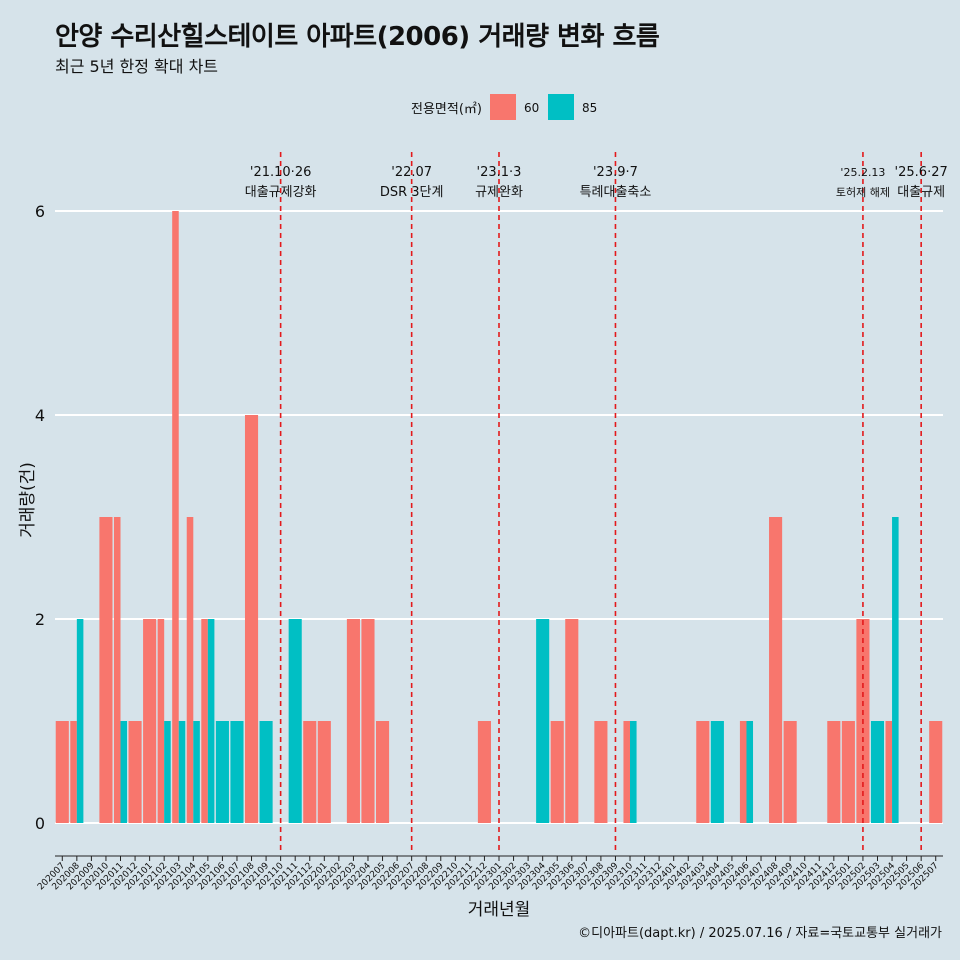 The height and width of the screenshot is (960, 960). What do you see at coordinates (531, 108) in the screenshot?
I see `legend-label-60: 60` at bounding box center [531, 108].